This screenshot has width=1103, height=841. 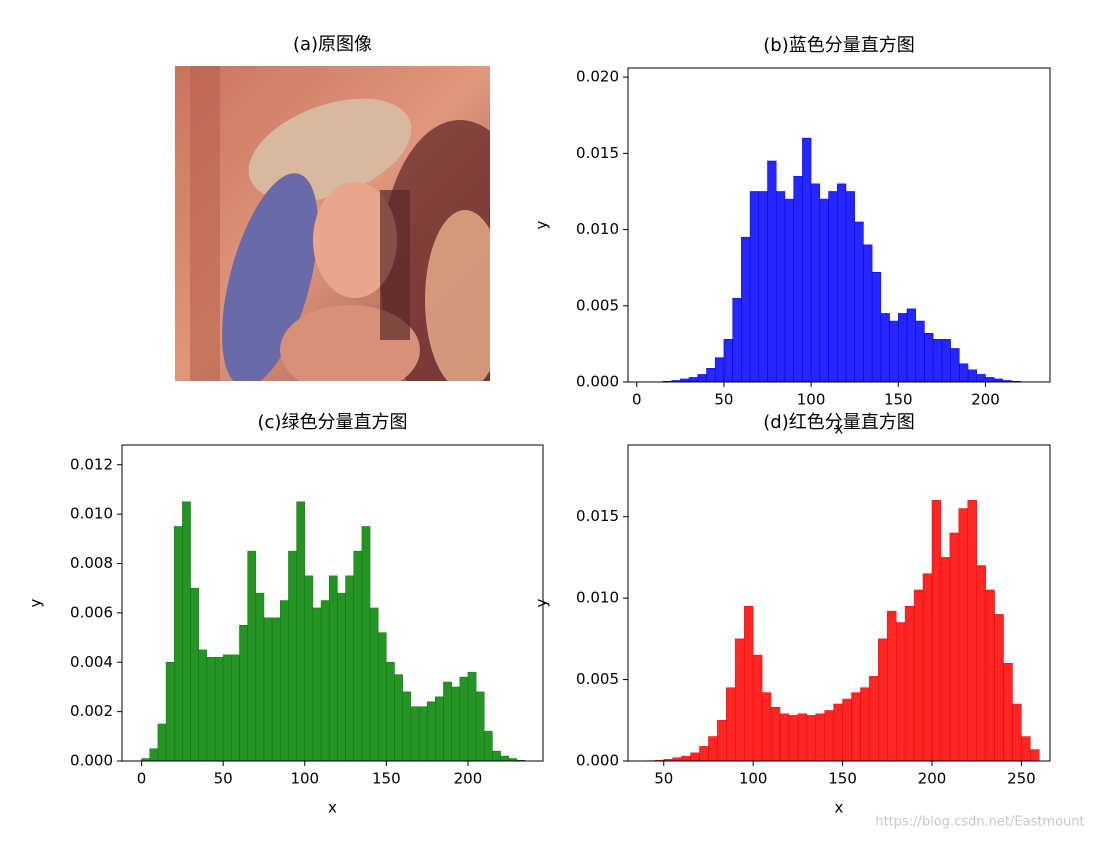 I want to click on y-tick-label: 0.002, so click(x=91, y=711).